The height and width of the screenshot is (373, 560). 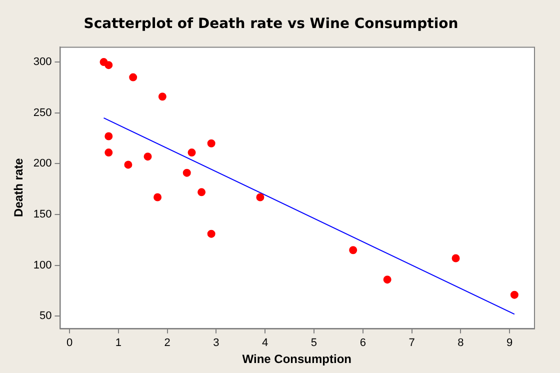 I want to click on y-tick-label: 250, so click(x=42, y=112).